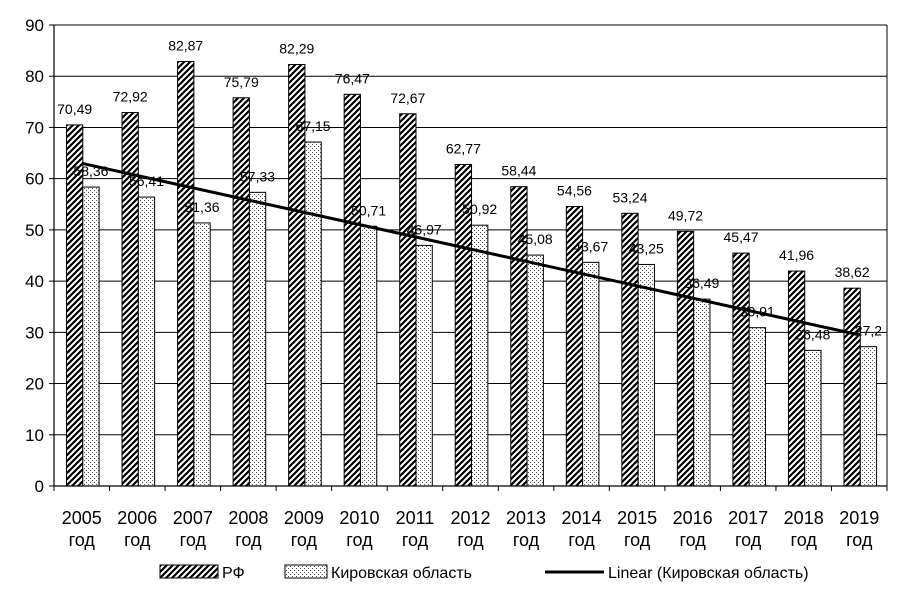 The height and width of the screenshot is (605, 898). I want to click on data-label-kirov-2009: 67,15, so click(313, 126).